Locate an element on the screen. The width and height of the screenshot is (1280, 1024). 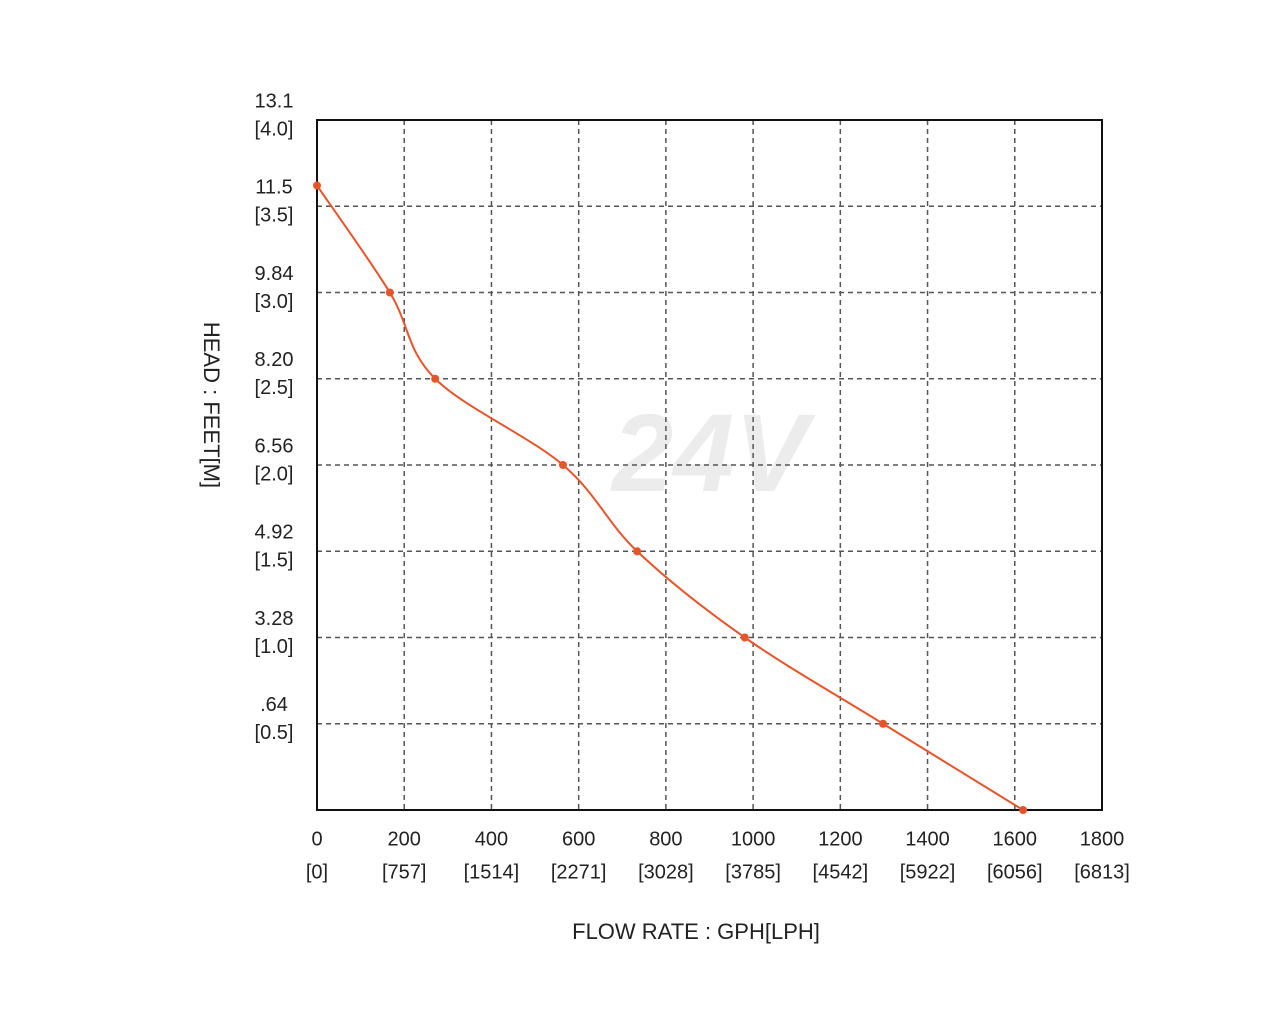
y-tick-label: .64 is located at coordinates (274, 705).